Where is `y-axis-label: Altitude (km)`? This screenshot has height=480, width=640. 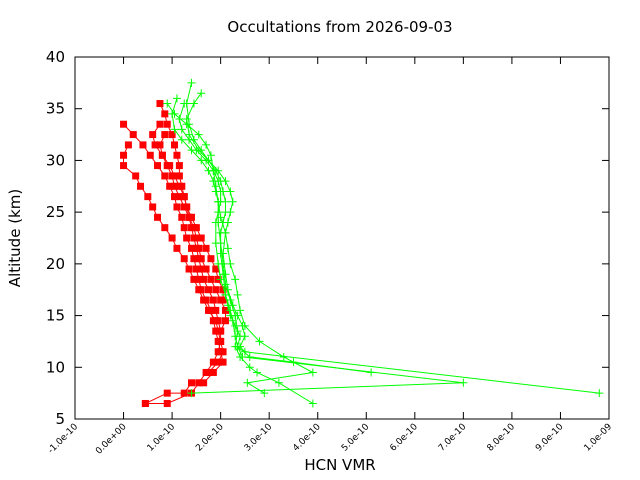
y-axis-label: Altitude (km) is located at coordinates (15, 238).